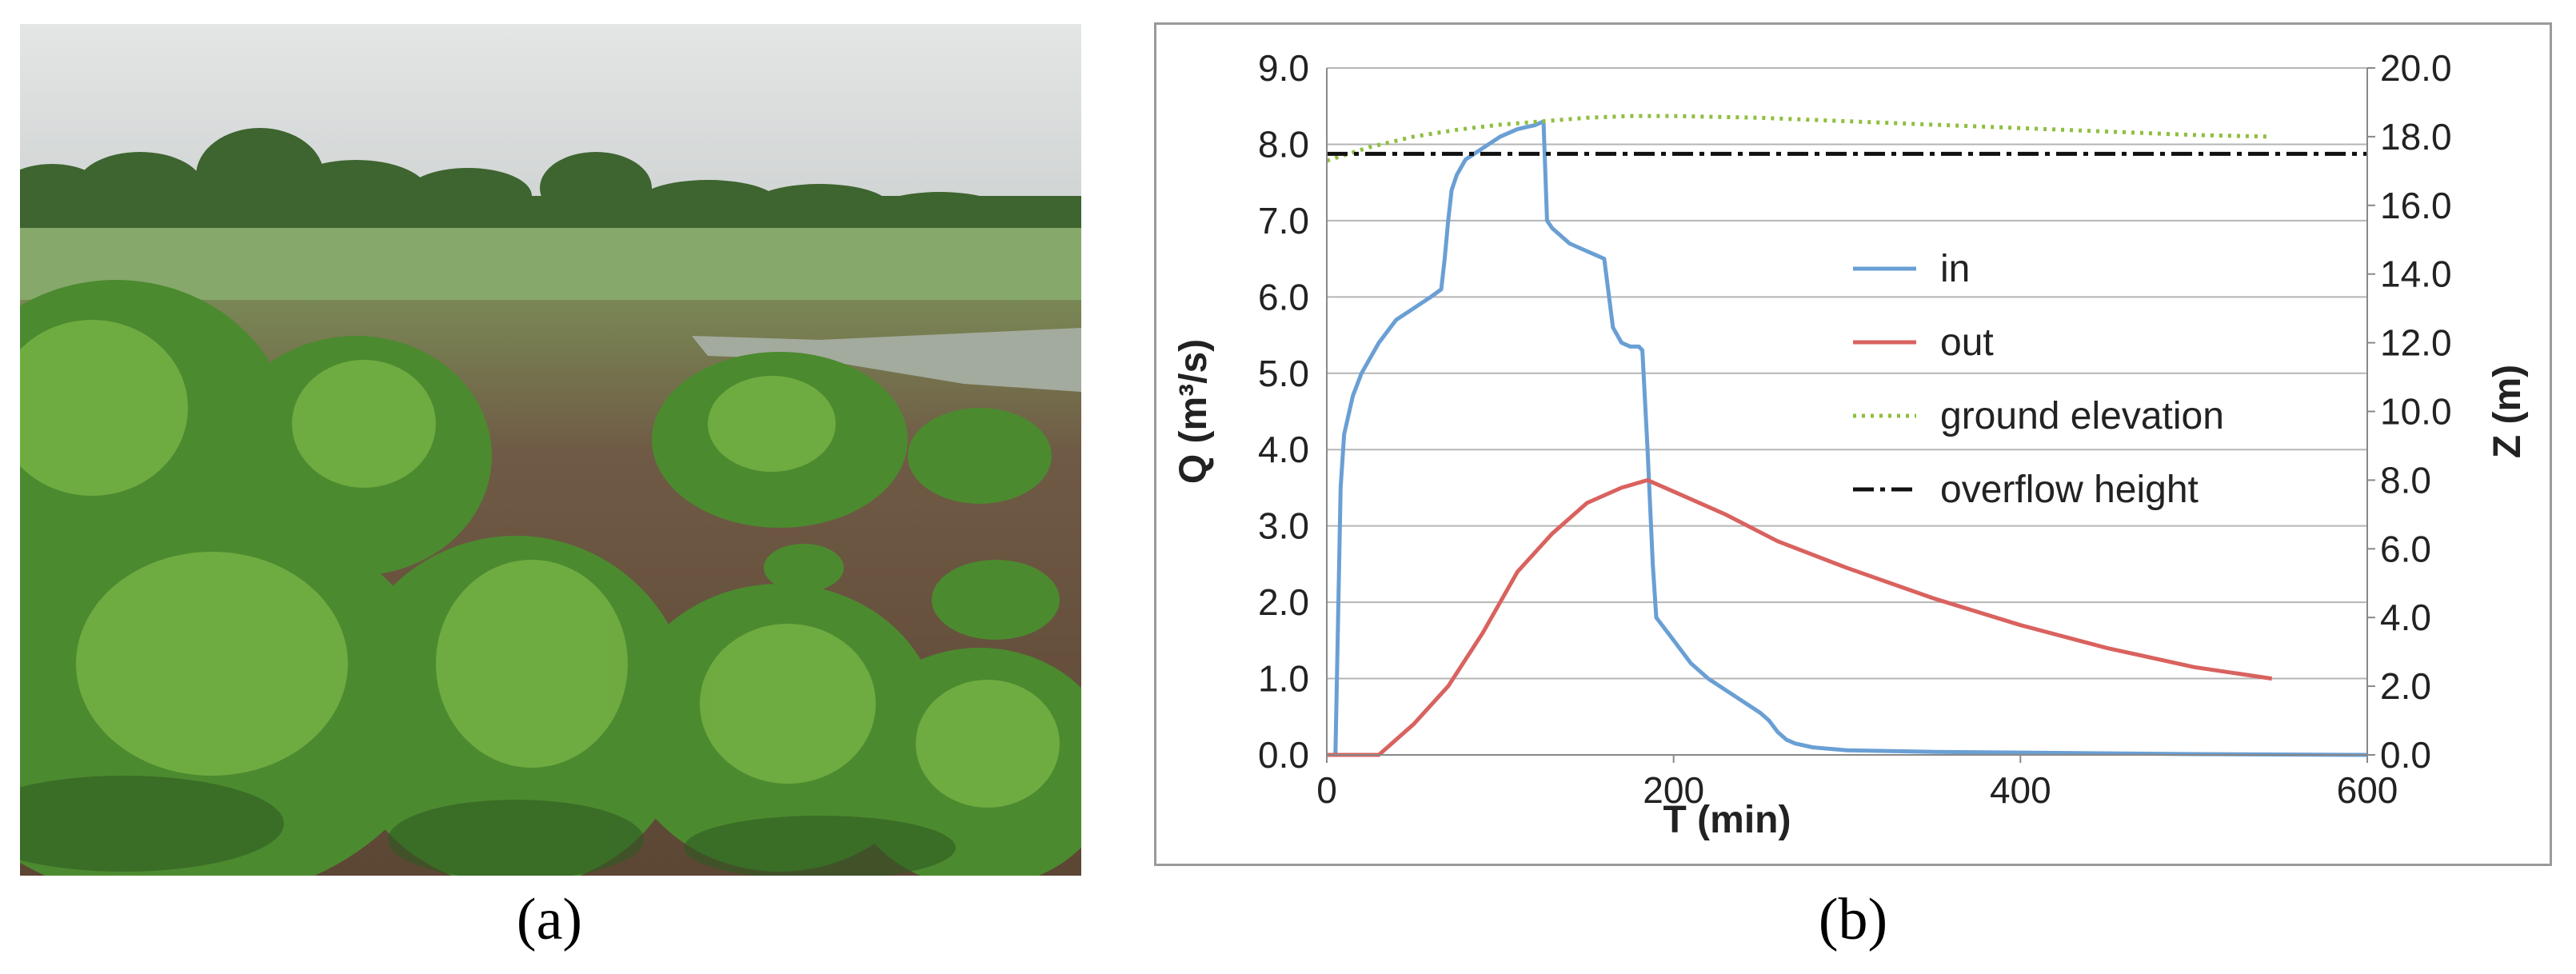 The height and width of the screenshot is (974, 2576). I want to click on y-axis-title: Q (m³/s), so click(1194, 411).